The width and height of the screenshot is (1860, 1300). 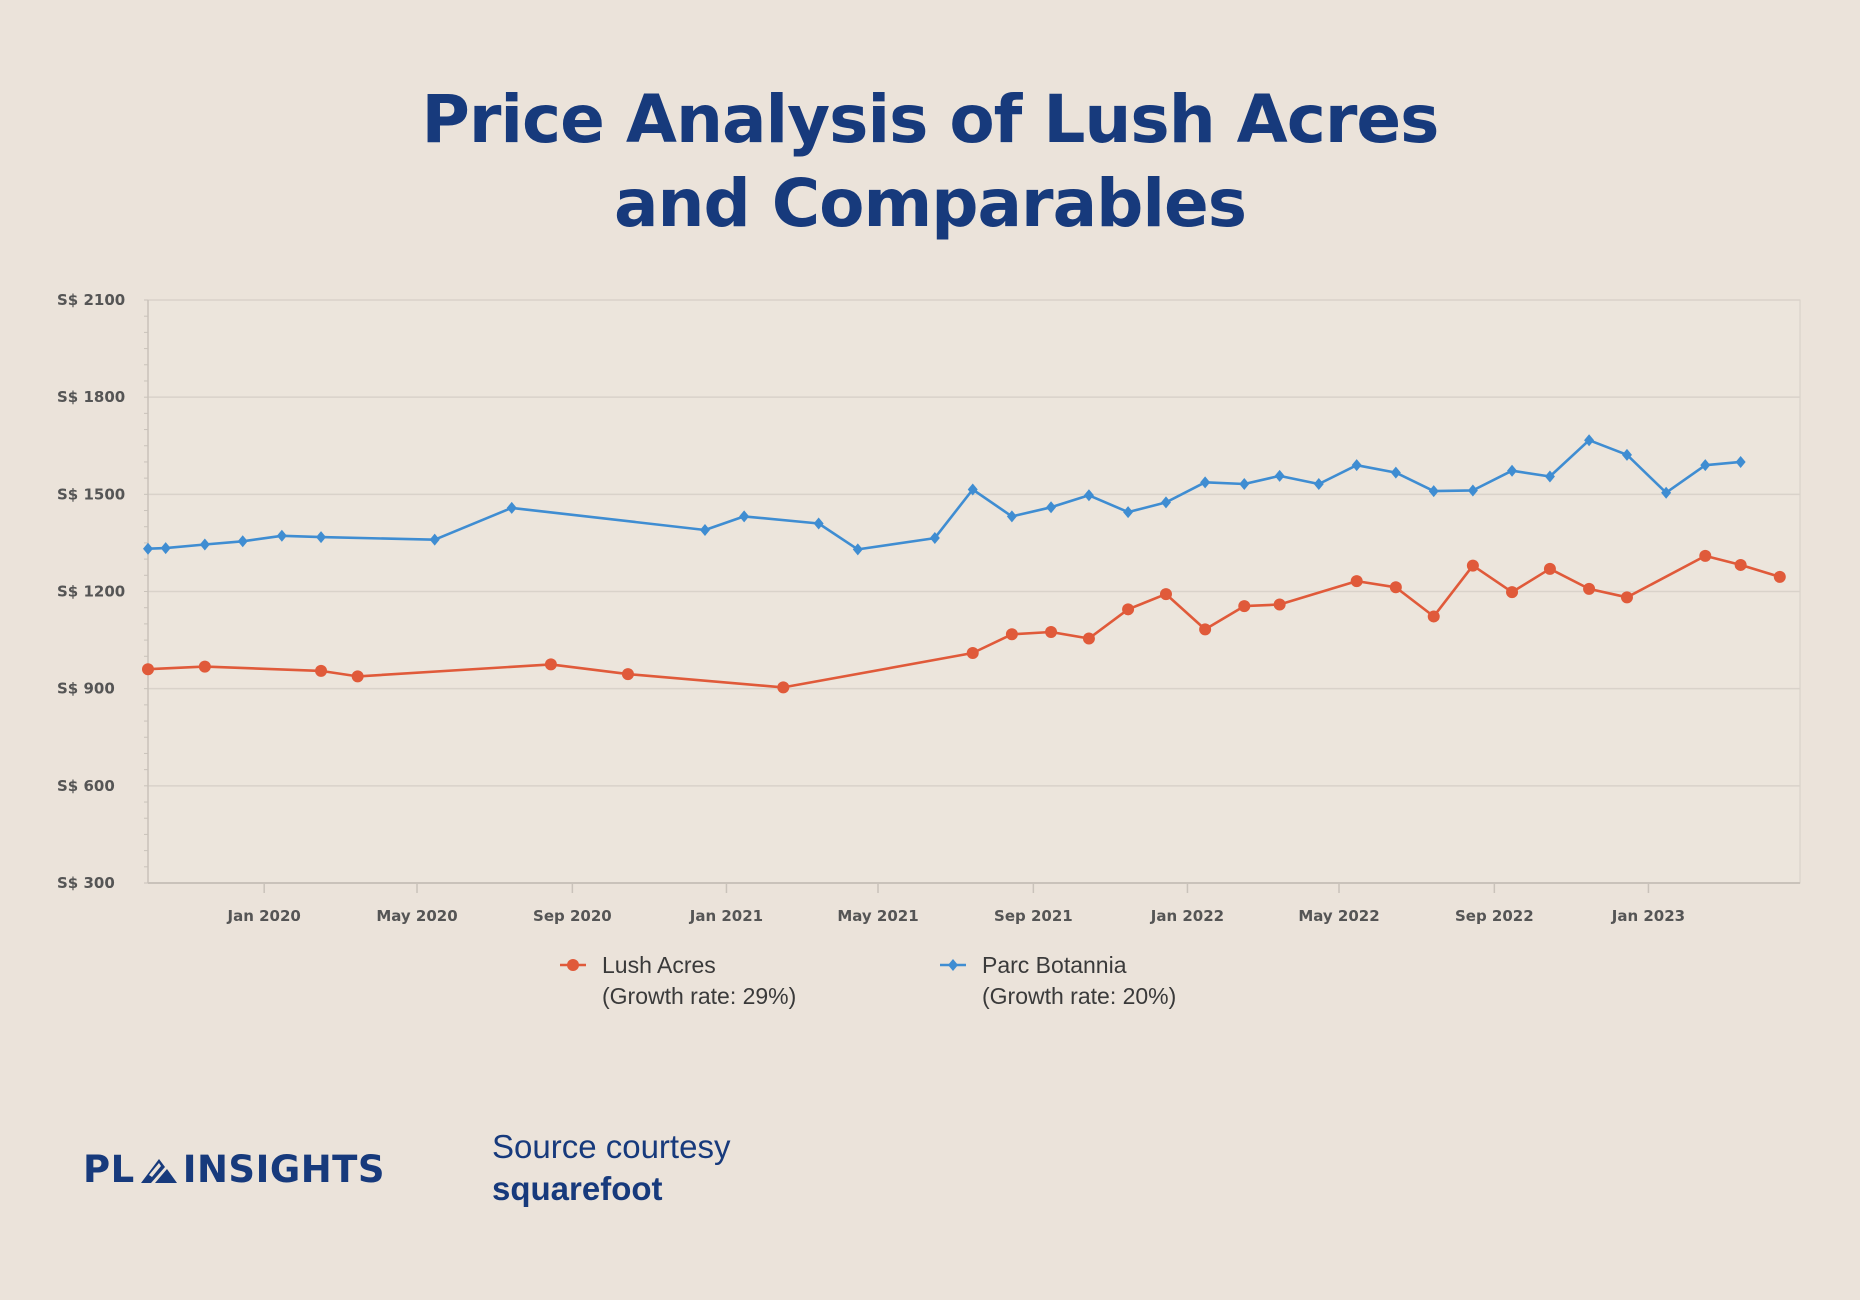 I want to click on x-tick-label: Jan 2020, so click(x=264, y=916).